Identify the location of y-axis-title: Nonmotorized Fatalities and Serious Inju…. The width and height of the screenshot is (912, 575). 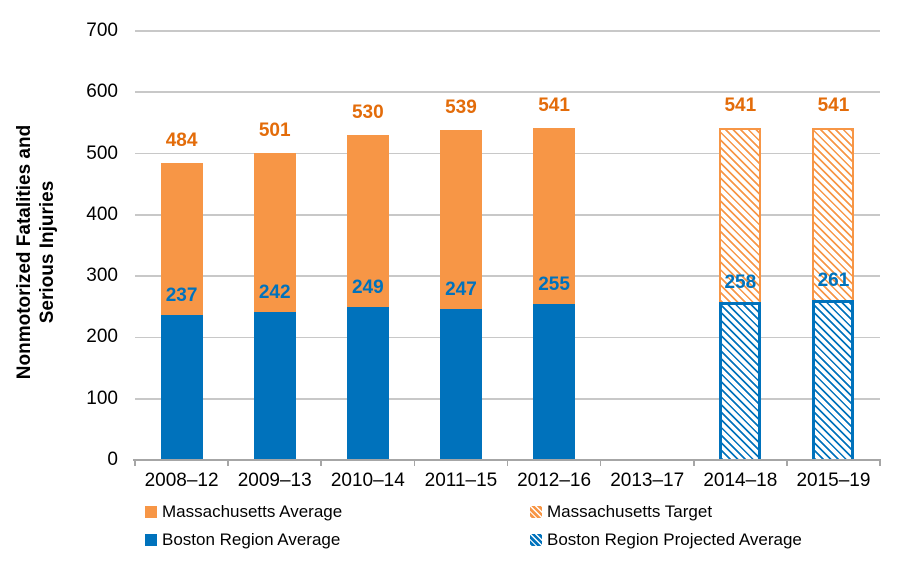
(37, 252).